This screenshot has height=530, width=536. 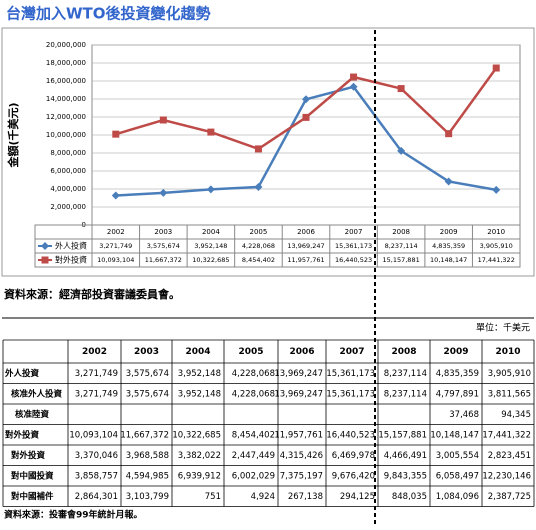 I want to click on row-label: 對中國補件, so click(x=32, y=496).